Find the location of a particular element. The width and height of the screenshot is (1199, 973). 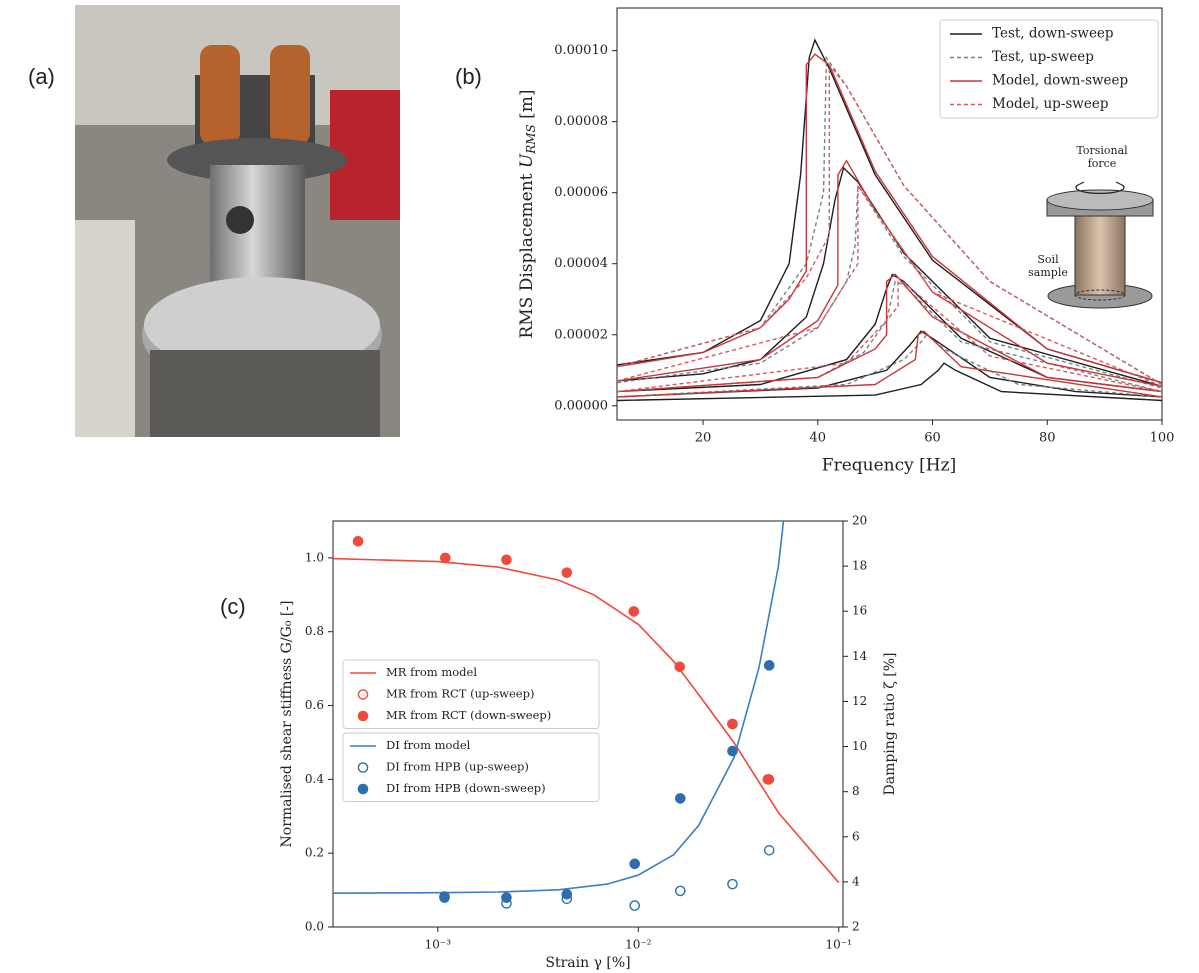

legend-label: MR from RCT (up-sweep) is located at coordinates (460, 694).